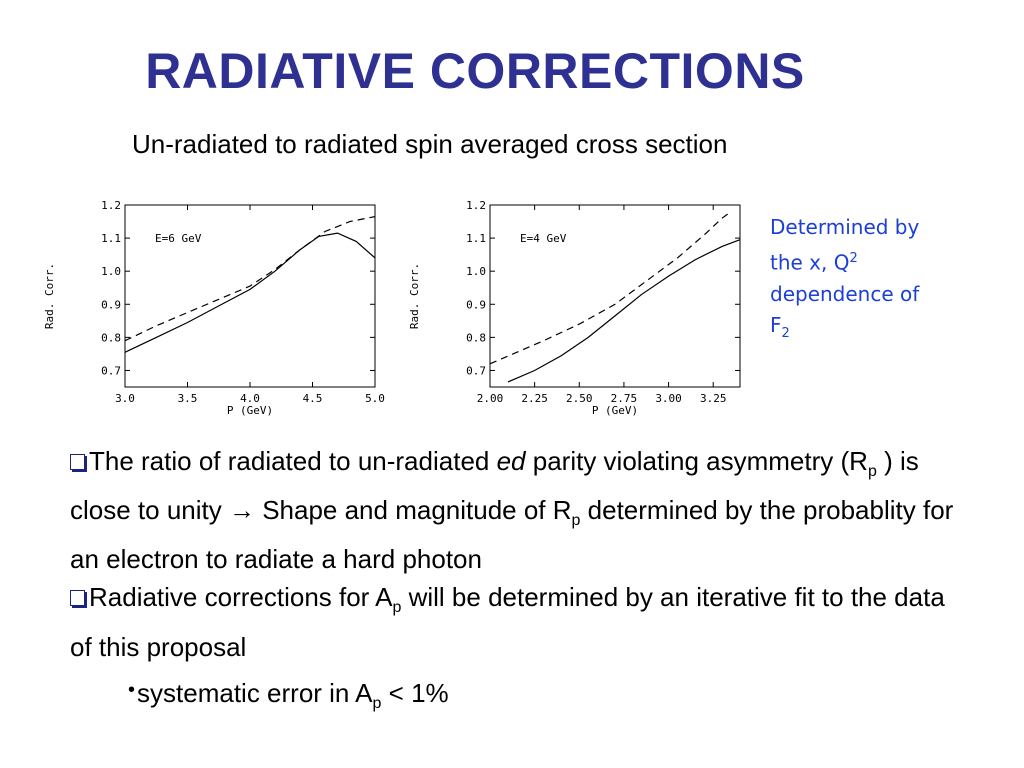 This screenshot has height=768, width=1024. What do you see at coordinates (713, 398) in the screenshot?
I see `x-tick-label: 3.25` at bounding box center [713, 398].